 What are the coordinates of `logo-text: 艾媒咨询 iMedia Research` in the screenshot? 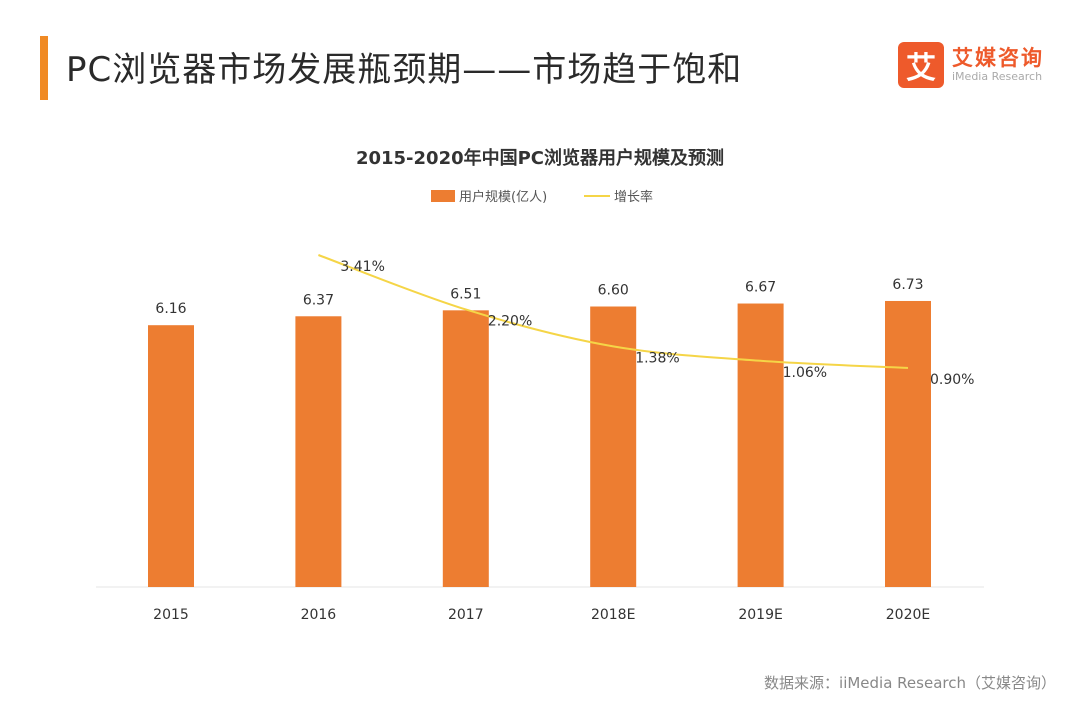 It's located at (998, 65).